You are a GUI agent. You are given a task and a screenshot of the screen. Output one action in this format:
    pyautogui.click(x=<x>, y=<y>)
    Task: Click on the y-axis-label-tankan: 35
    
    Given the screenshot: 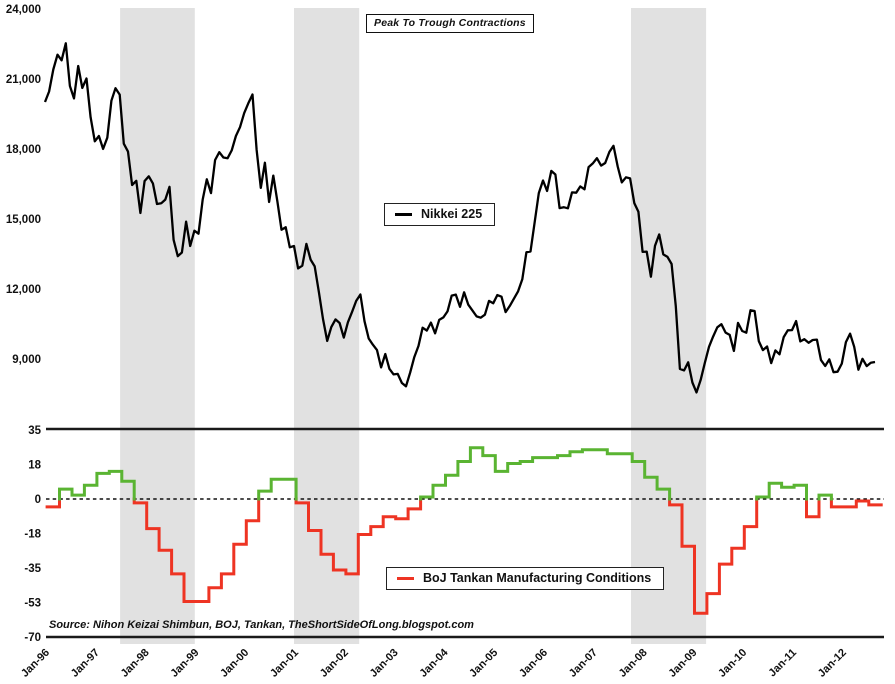 What is the action you would take?
    pyautogui.click(x=34, y=431)
    